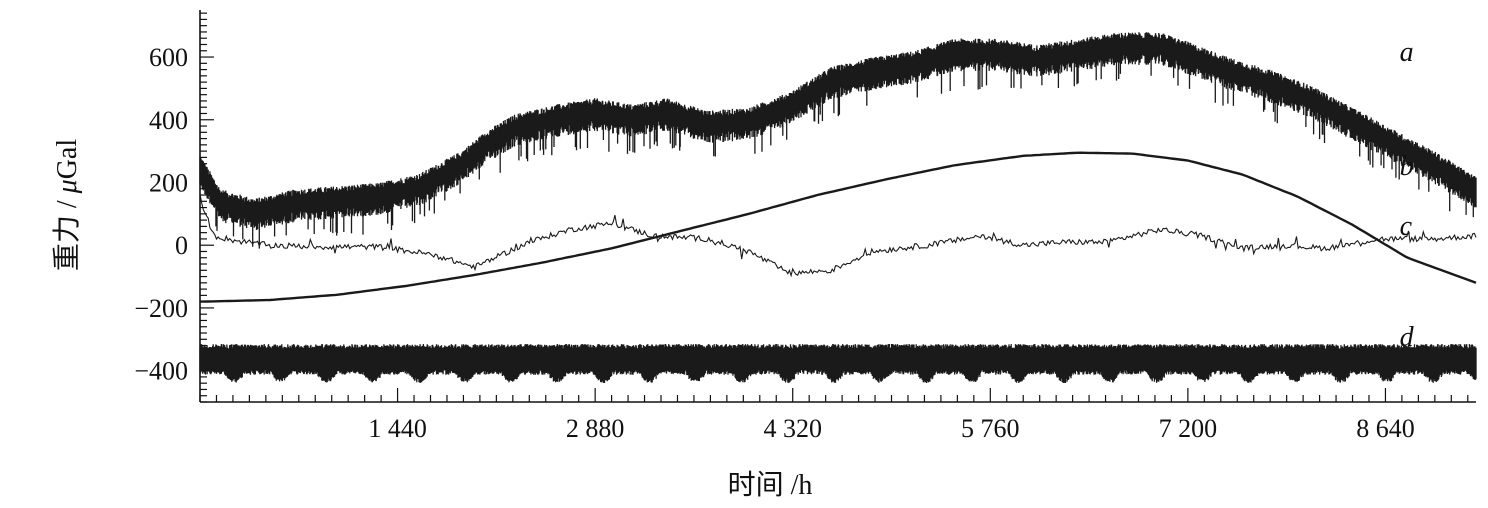 The height and width of the screenshot is (508, 1488). Describe the element at coordinates (1385, 428) in the screenshot. I see `x-tick-label: 8 640` at that location.